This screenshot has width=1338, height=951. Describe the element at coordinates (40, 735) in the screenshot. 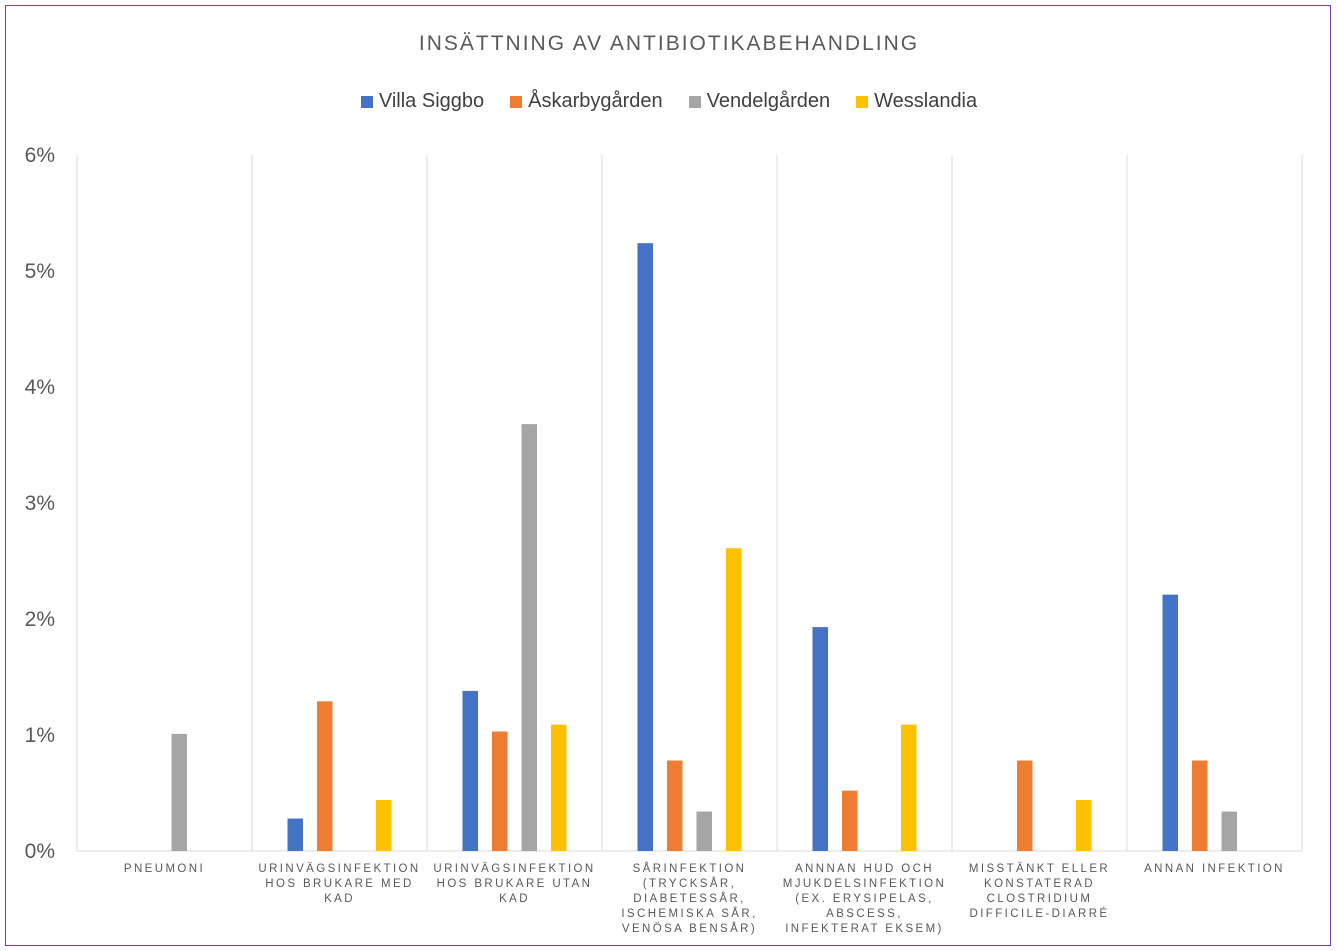

I see `y-tick-label: 1%` at that location.